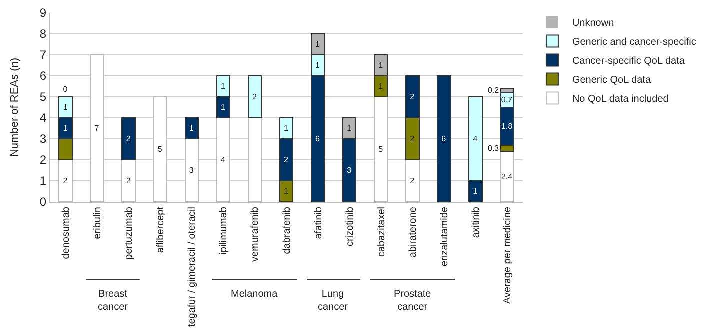 This screenshot has height=336, width=709. Describe the element at coordinates (15, 108) in the screenshot. I see `y-axis-title: Number of REAs (n)` at that location.